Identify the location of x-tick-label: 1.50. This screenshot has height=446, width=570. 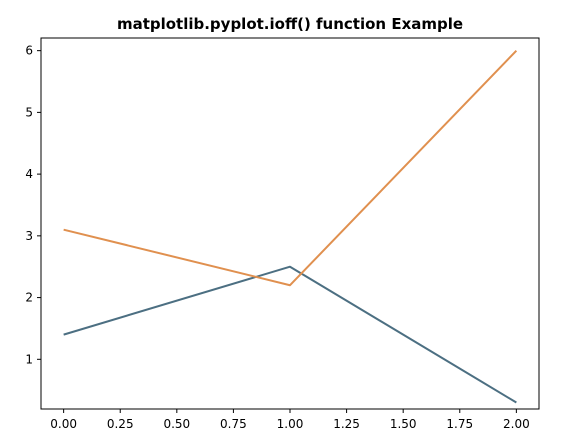
(403, 424).